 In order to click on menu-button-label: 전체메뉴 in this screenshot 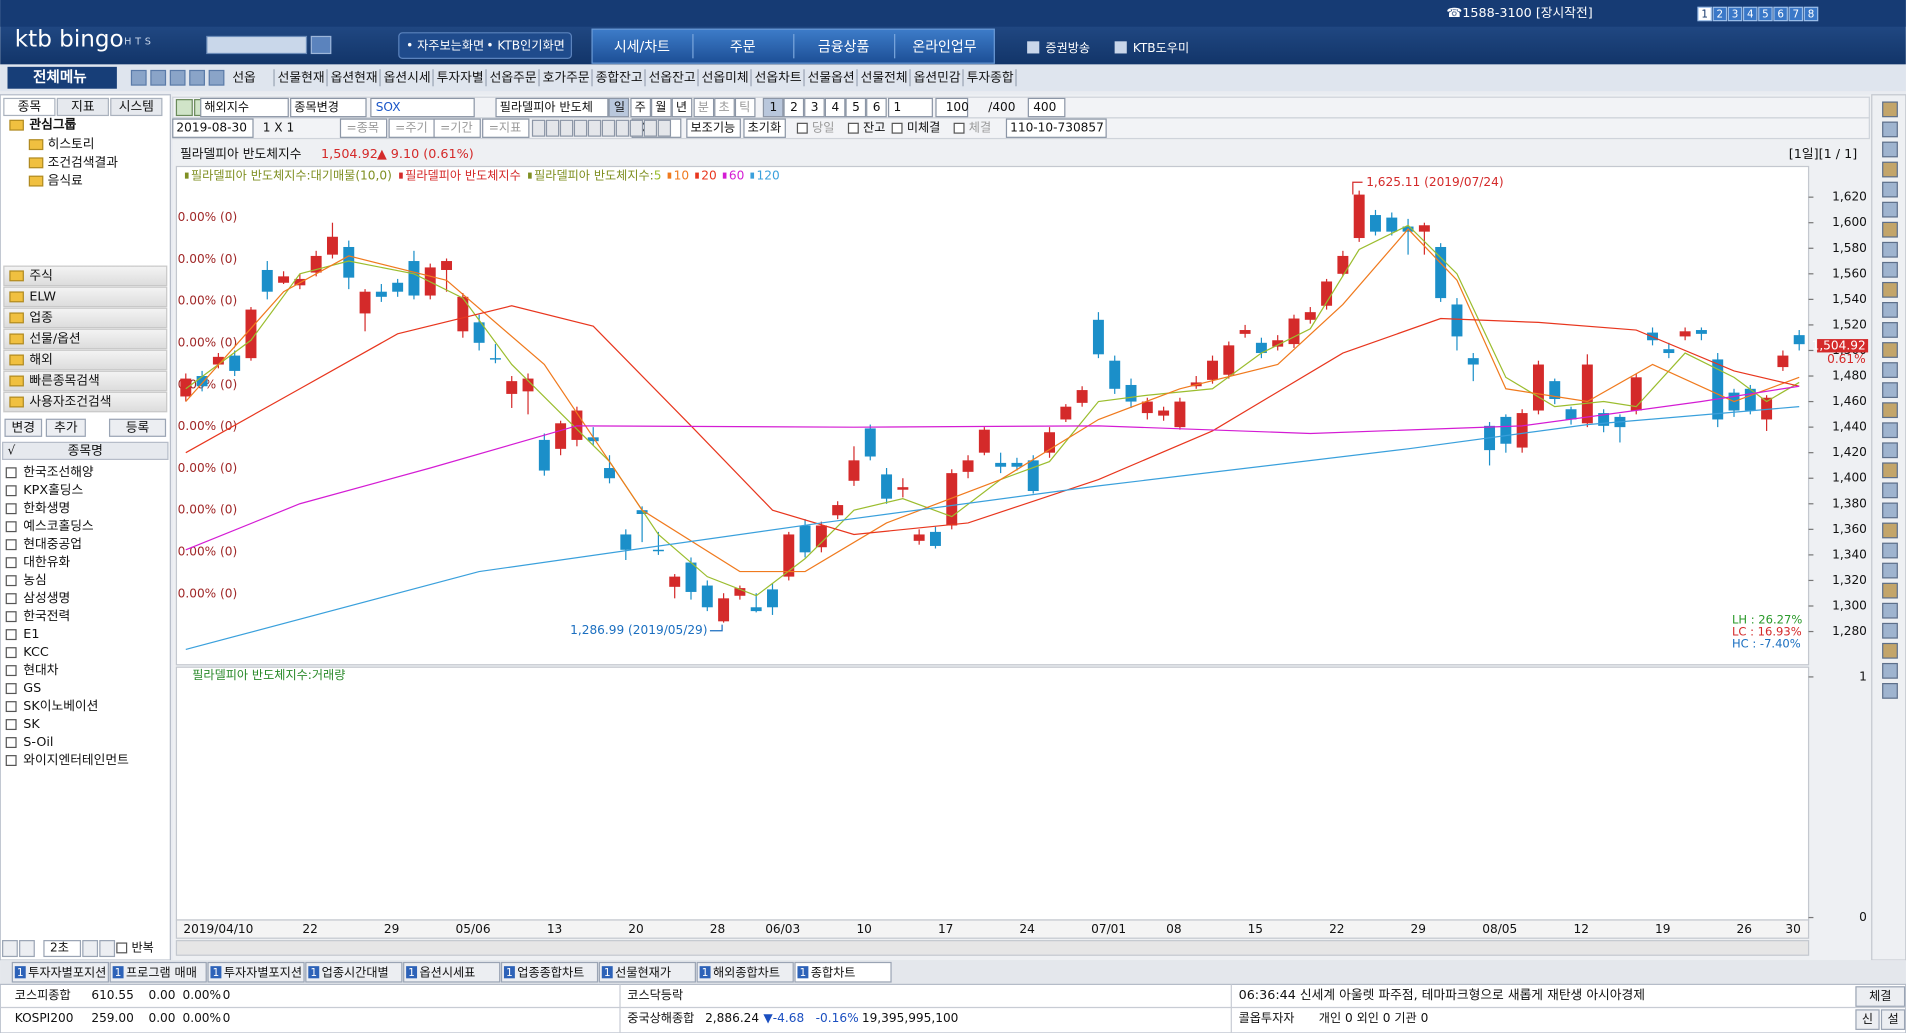, I will do `click(60, 77)`.